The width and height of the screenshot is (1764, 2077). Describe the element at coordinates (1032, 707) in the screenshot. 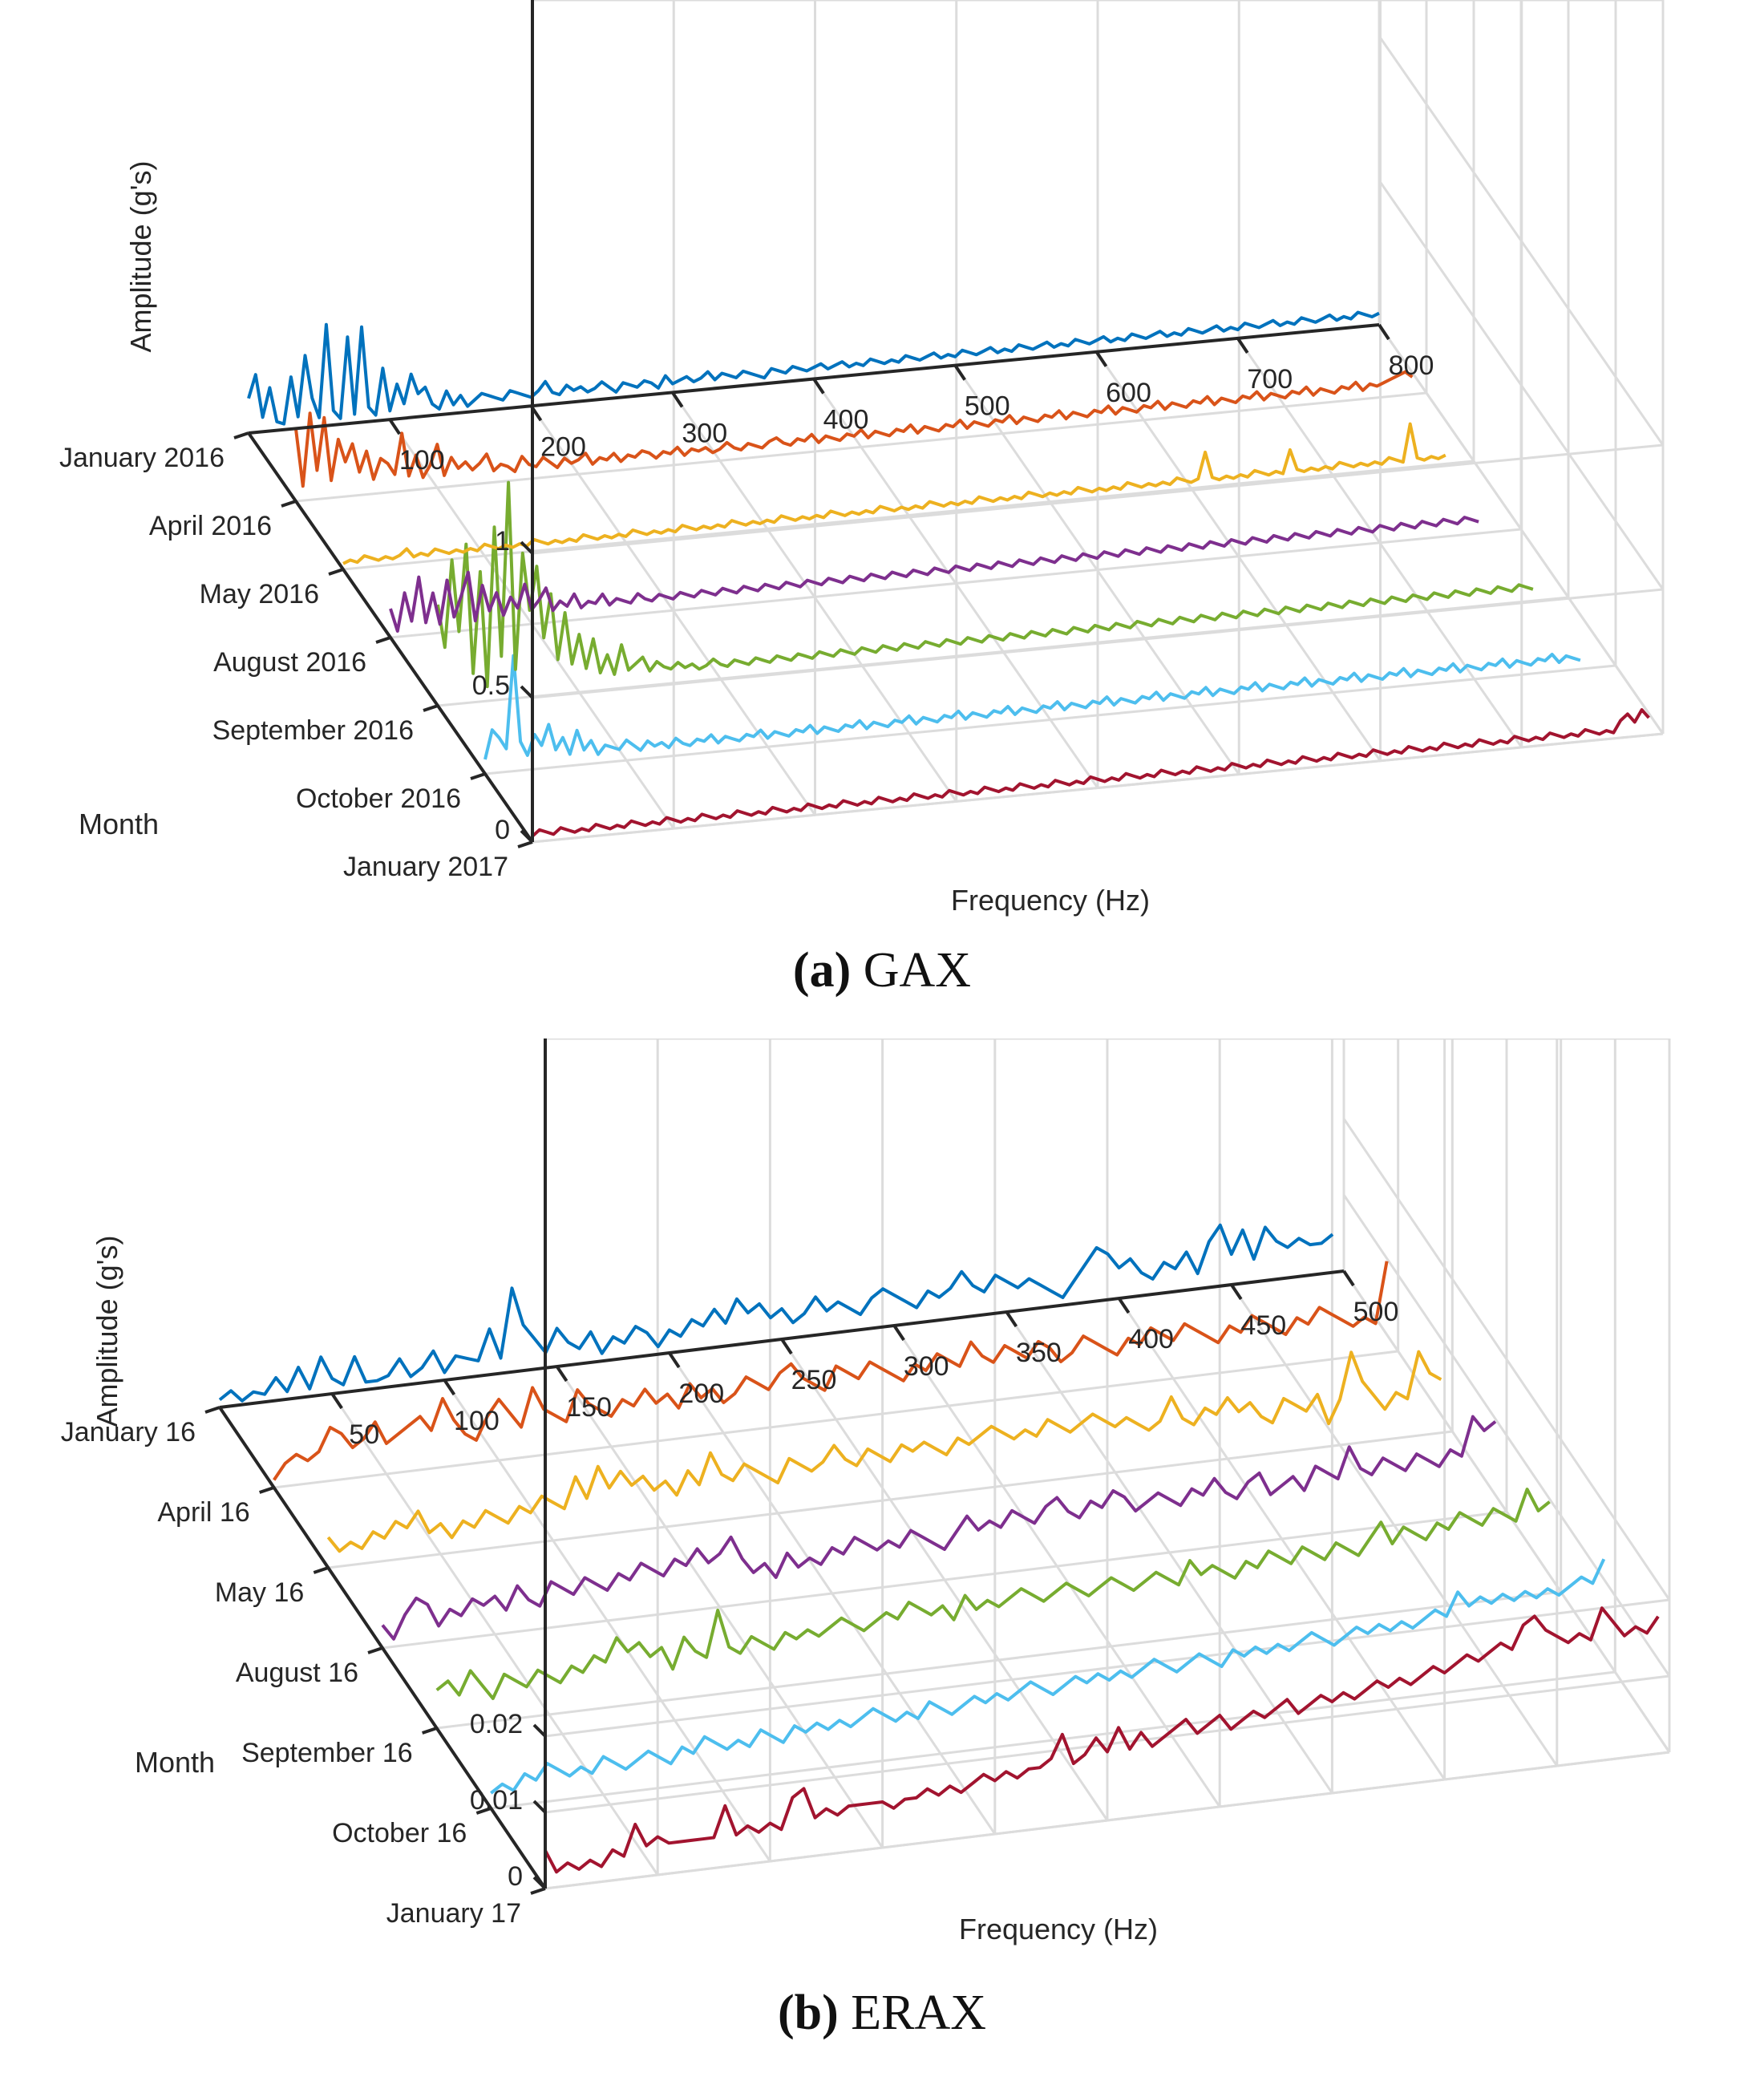

I see `series-line-october-2016` at that location.